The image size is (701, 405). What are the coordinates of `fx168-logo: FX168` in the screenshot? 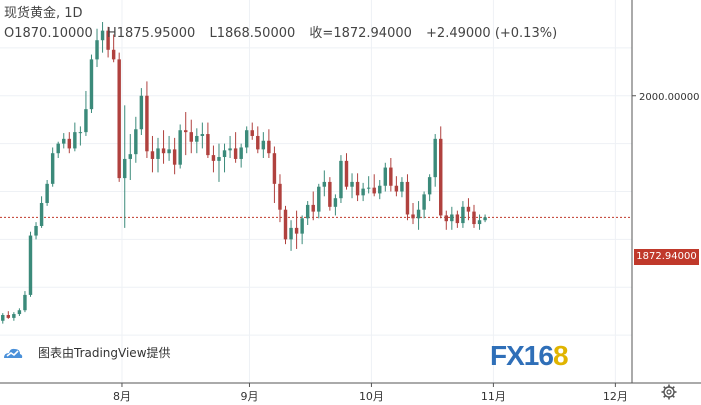 It's located at (529, 356).